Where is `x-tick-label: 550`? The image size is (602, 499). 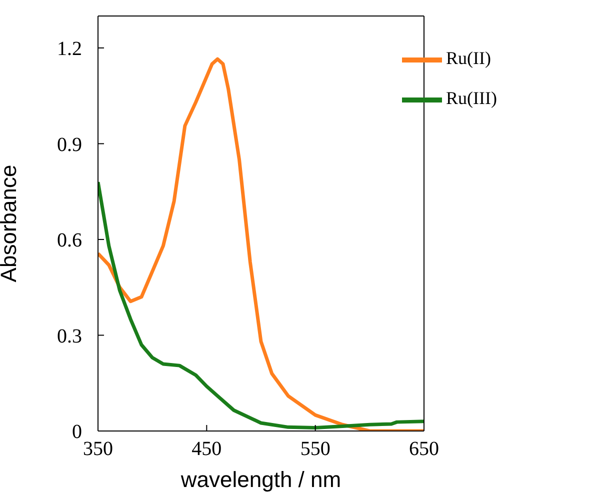
x-tick-label: 550 is located at coordinates (315, 449).